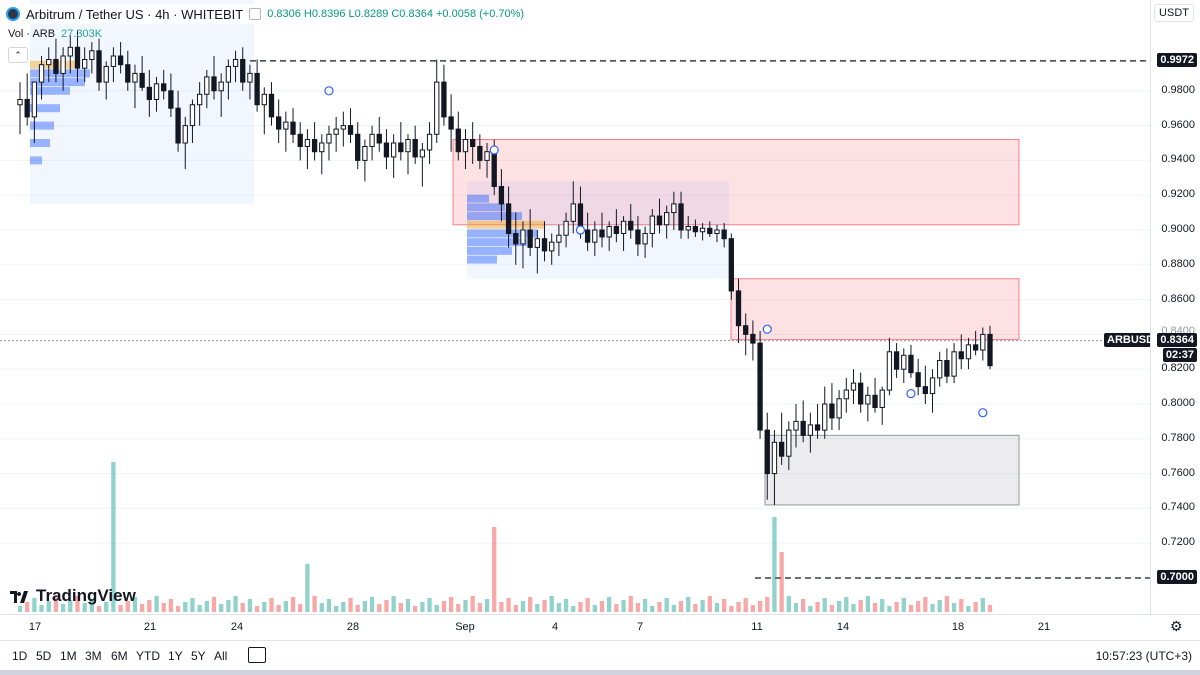 The width and height of the screenshot is (1200, 675). Describe the element at coordinates (68, 656) in the screenshot. I see `range-button-1m: 1M` at that location.